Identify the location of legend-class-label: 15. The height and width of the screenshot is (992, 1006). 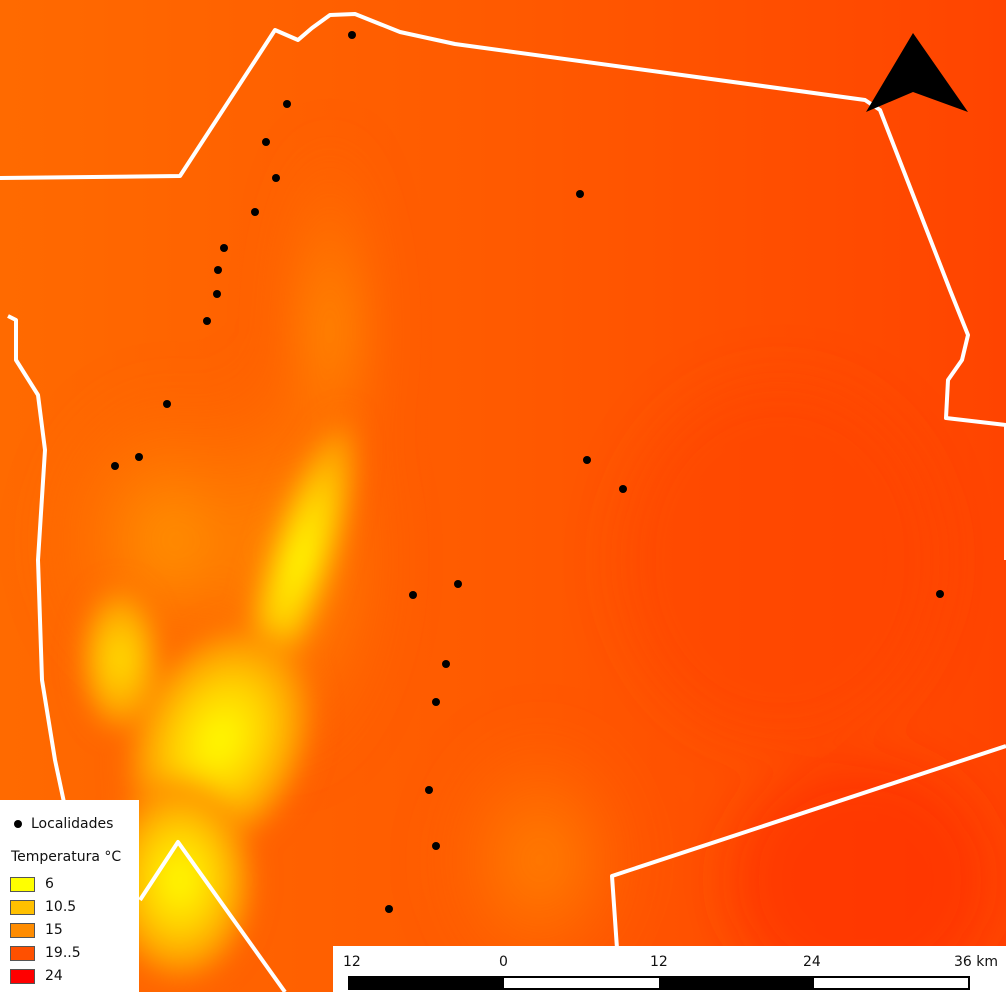
(54, 930).